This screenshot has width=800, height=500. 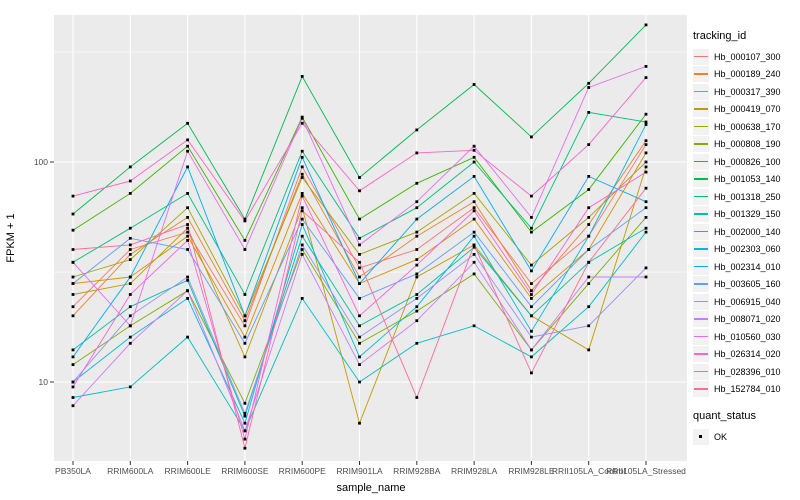 What do you see at coordinates (73, 471) in the screenshot?
I see `x-tick-label: PB350LA` at bounding box center [73, 471].